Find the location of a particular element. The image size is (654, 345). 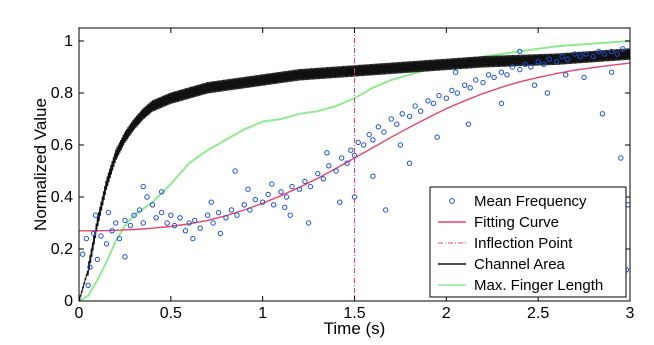

y-tick-label: 0.4 is located at coordinates (62, 197).